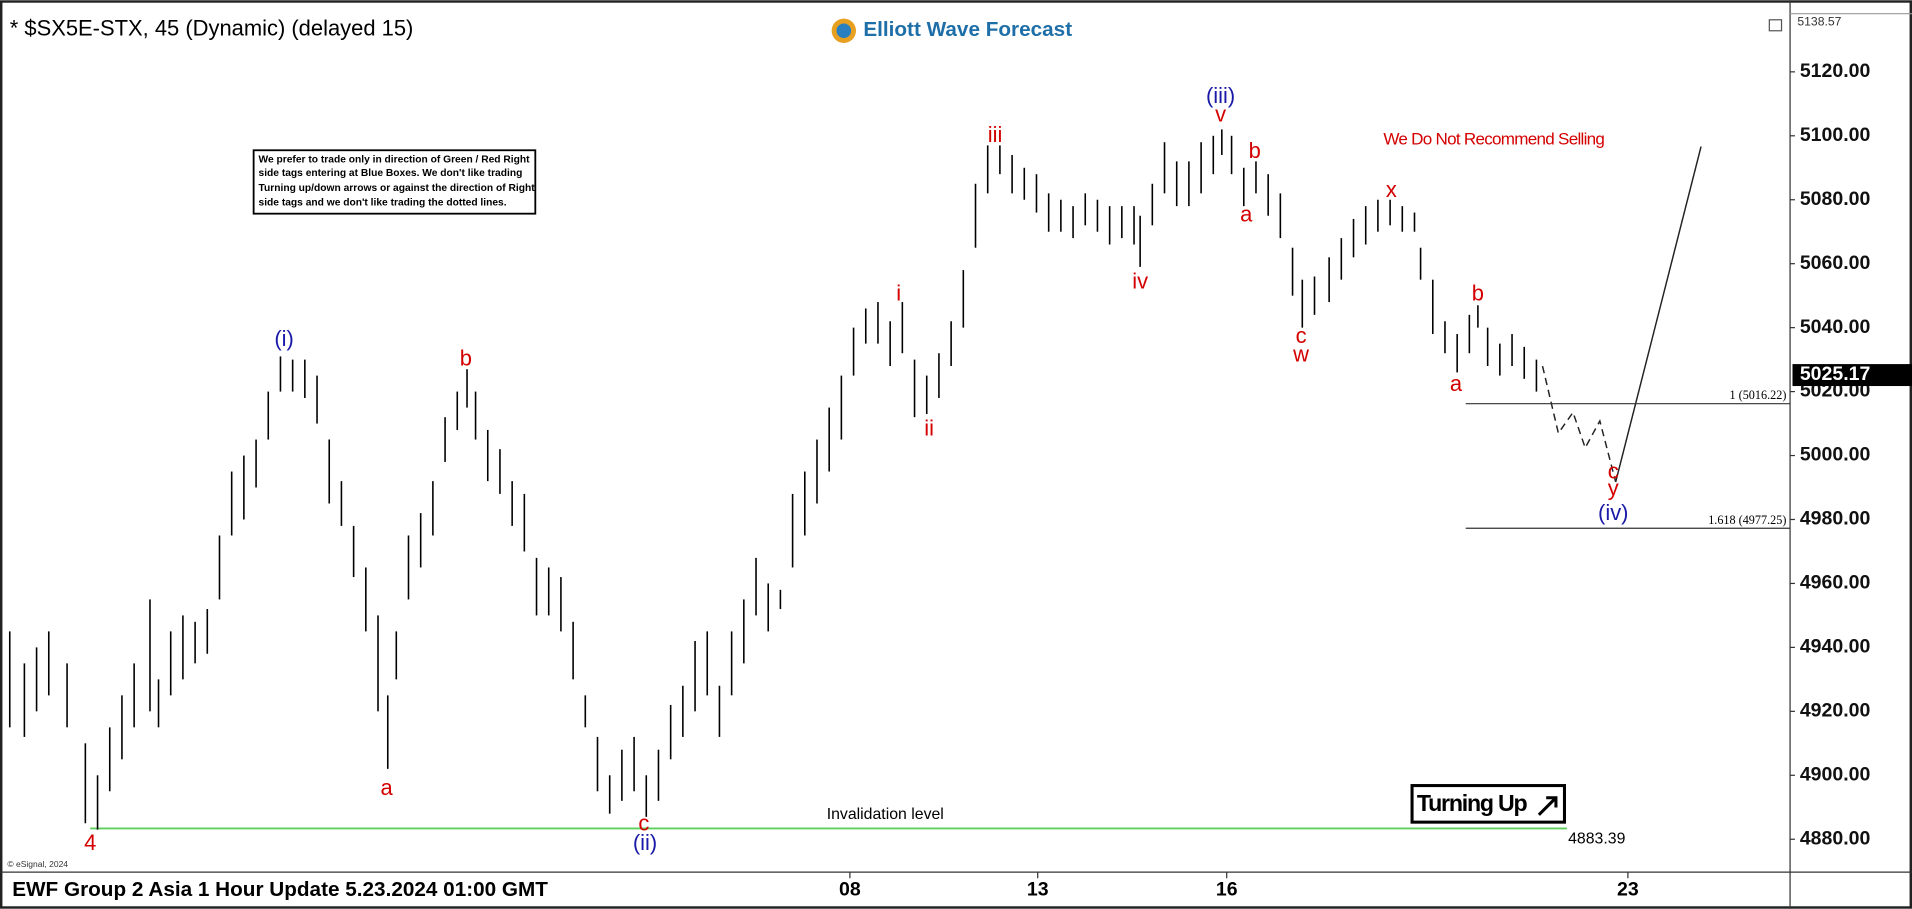 Image resolution: width=1912 pixels, height=909 pixels. Describe the element at coordinates (1658, 314) in the screenshot. I see `projection-line` at that location.